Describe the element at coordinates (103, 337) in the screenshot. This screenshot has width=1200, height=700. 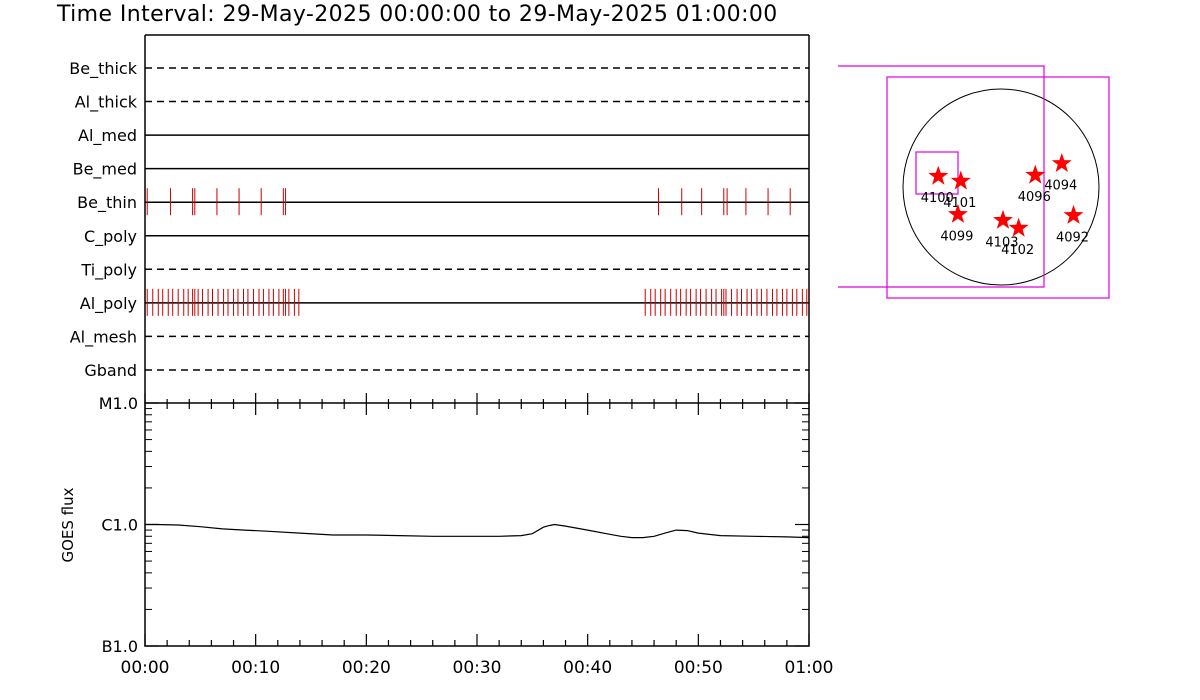
I see `channel-label-al-mesh: Al_mesh` at that location.